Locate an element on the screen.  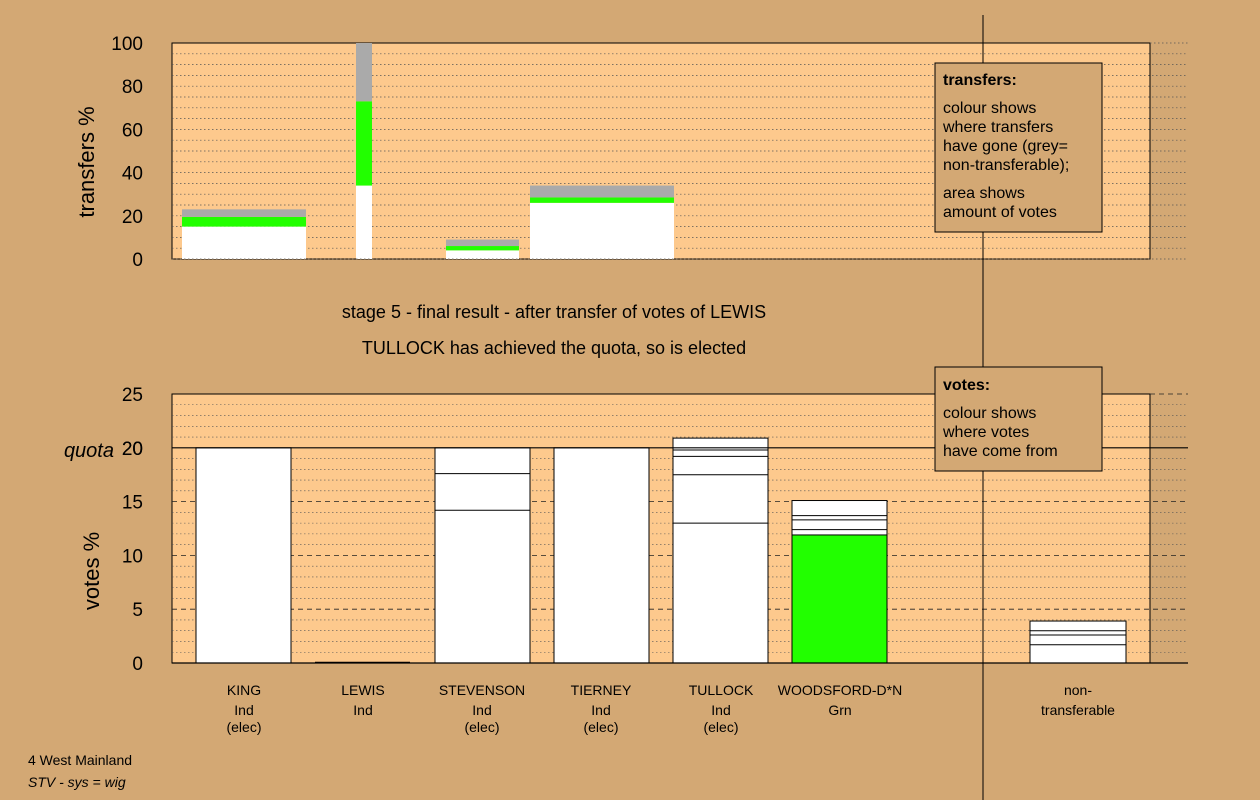
transfers-legend-box is located at coordinates (1018, 147).